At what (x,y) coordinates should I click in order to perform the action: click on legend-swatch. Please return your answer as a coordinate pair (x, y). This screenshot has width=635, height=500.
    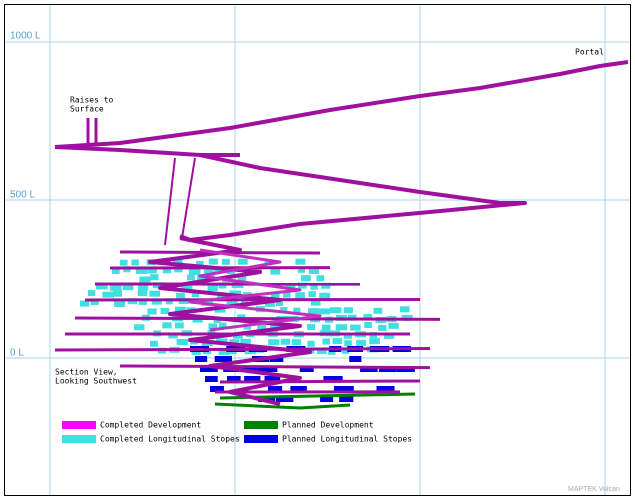
    Looking at the image, I should click on (261, 425).